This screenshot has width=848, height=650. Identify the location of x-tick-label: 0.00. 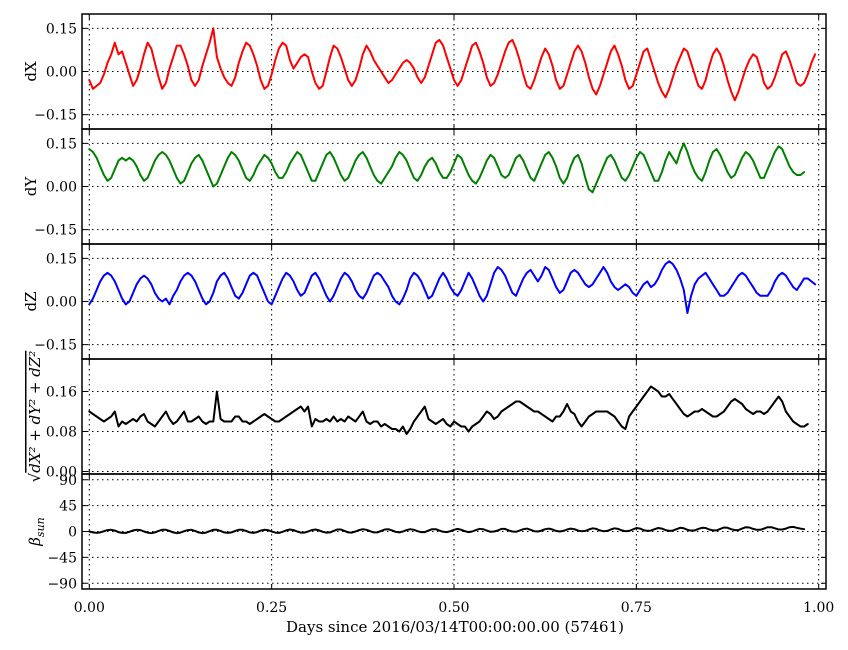
(89, 608).